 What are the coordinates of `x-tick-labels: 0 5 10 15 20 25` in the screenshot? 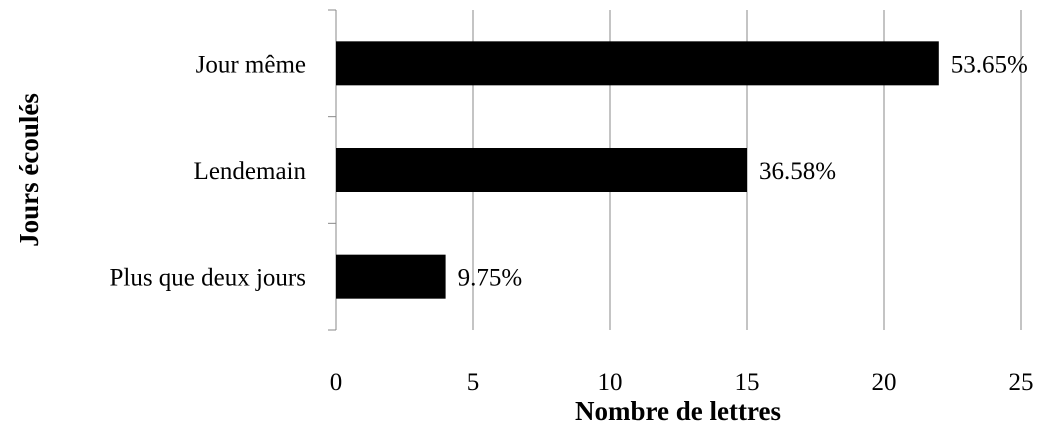 It's located at (682, 382).